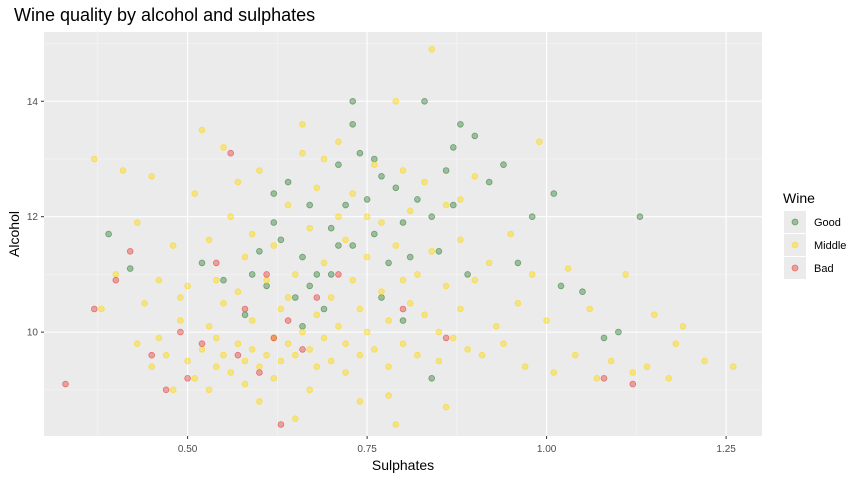 The height and width of the screenshot is (480, 864). I want to click on legend-label-middle: Middle, so click(830, 246).